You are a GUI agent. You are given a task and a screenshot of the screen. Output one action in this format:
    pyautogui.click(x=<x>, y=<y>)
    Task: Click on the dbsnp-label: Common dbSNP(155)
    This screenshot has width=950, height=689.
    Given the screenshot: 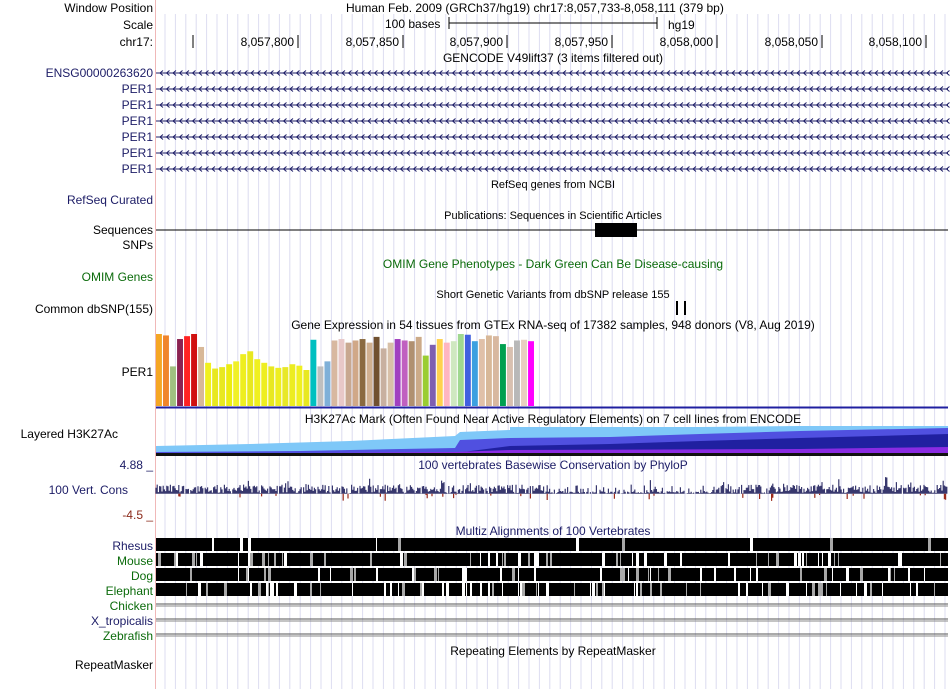 What is the action you would take?
    pyautogui.click(x=93, y=309)
    